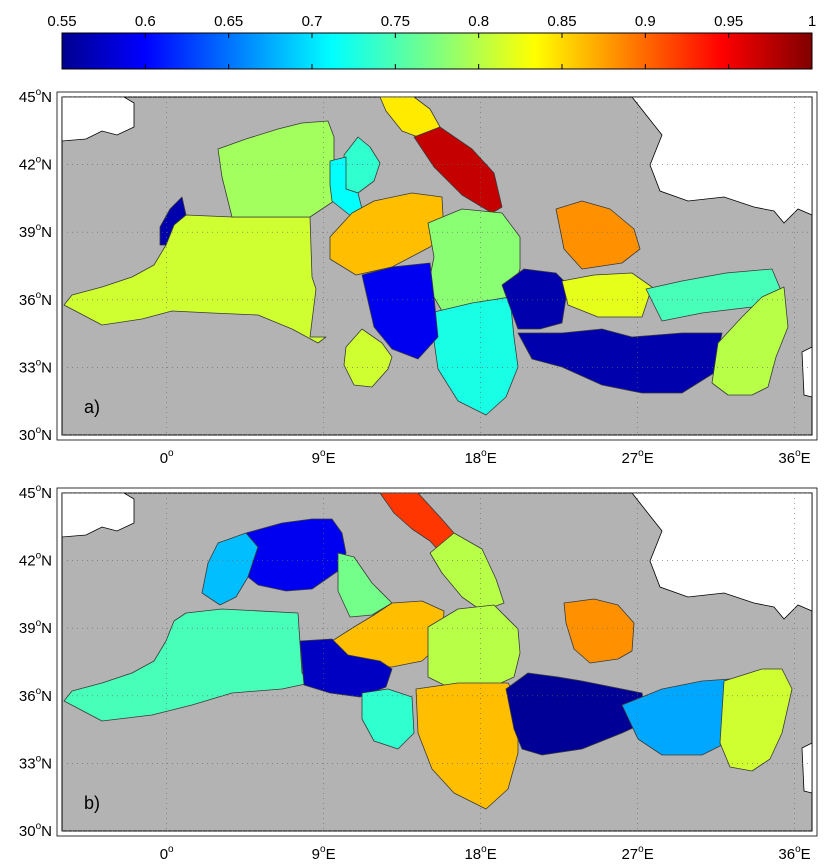 Image resolution: width=830 pixels, height=866 pixels. Describe the element at coordinates (812, 21) in the screenshot. I see `colorbar-tick-label: 1` at that location.